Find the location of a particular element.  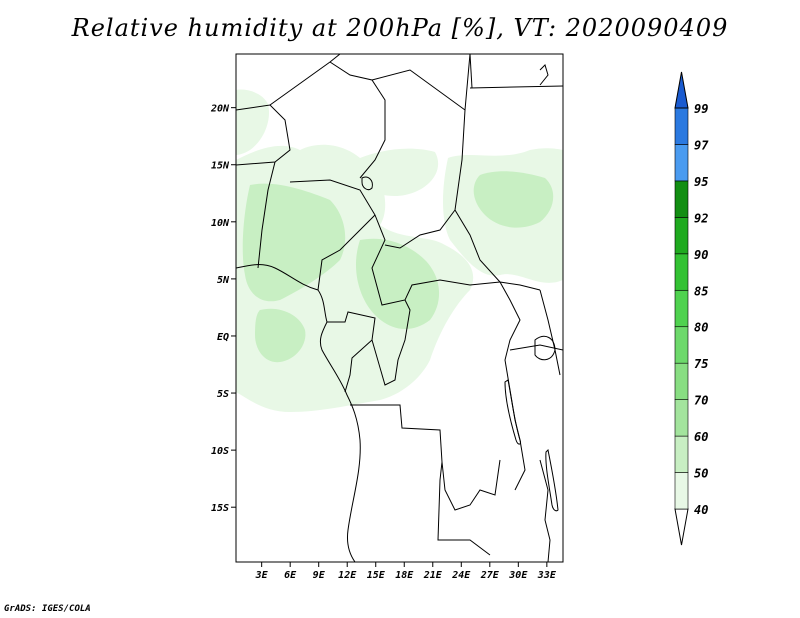

lat-tick-label: 5N is located at coordinates (223, 280).